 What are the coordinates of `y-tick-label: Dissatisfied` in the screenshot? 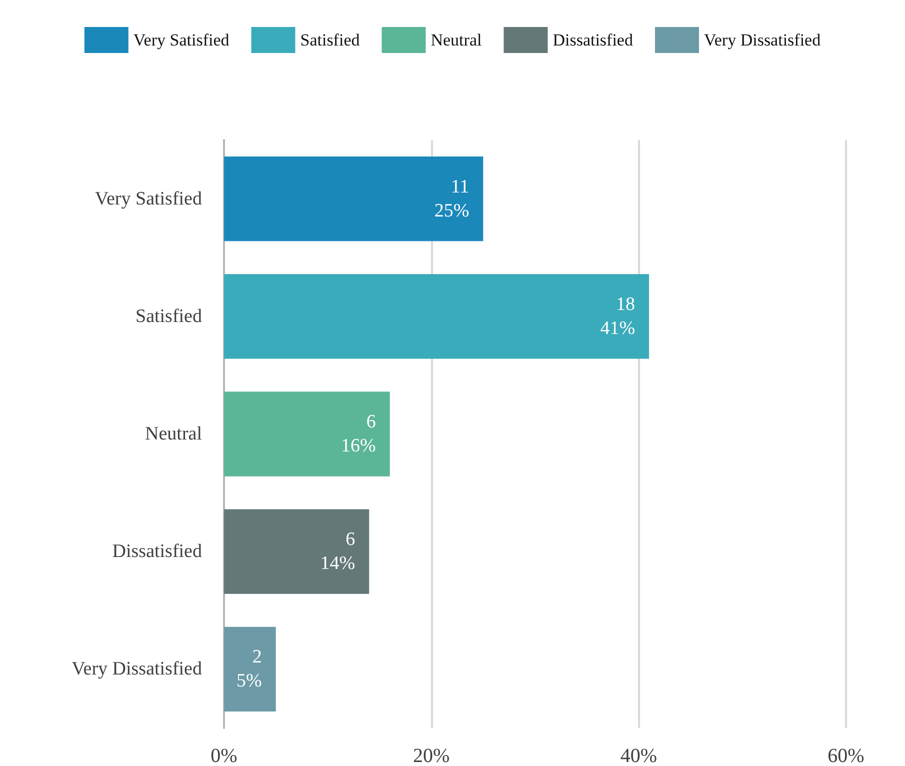 It's located at (157, 551).